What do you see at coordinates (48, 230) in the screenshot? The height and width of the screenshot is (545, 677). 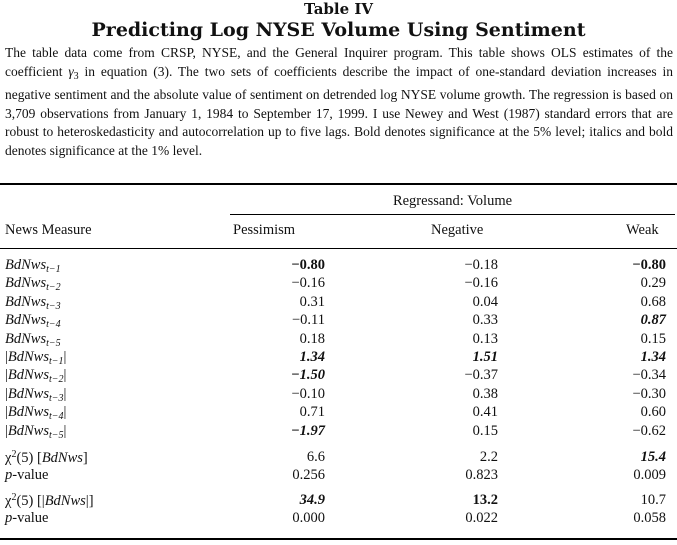 I see `header-news-measure: News Measure` at bounding box center [48, 230].